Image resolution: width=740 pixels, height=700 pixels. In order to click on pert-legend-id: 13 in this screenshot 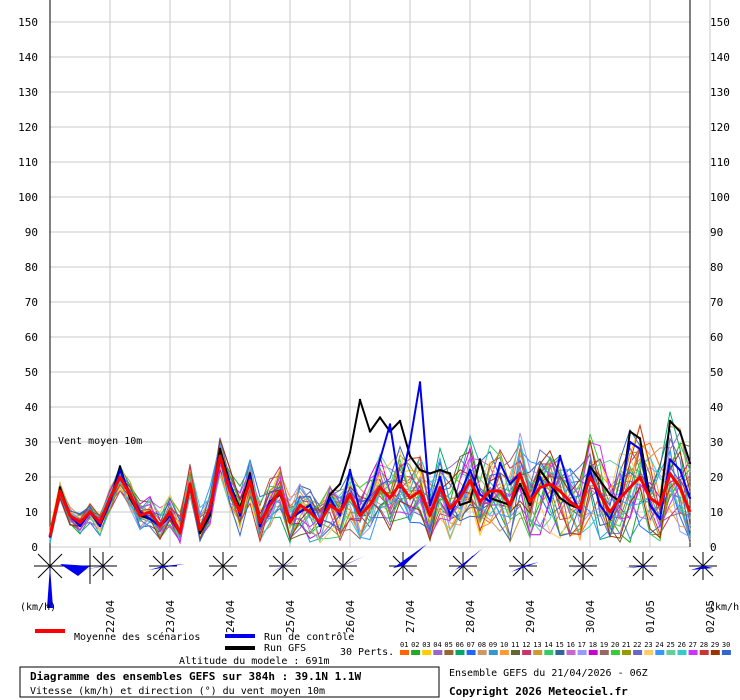, I will do `click(537, 645)`.